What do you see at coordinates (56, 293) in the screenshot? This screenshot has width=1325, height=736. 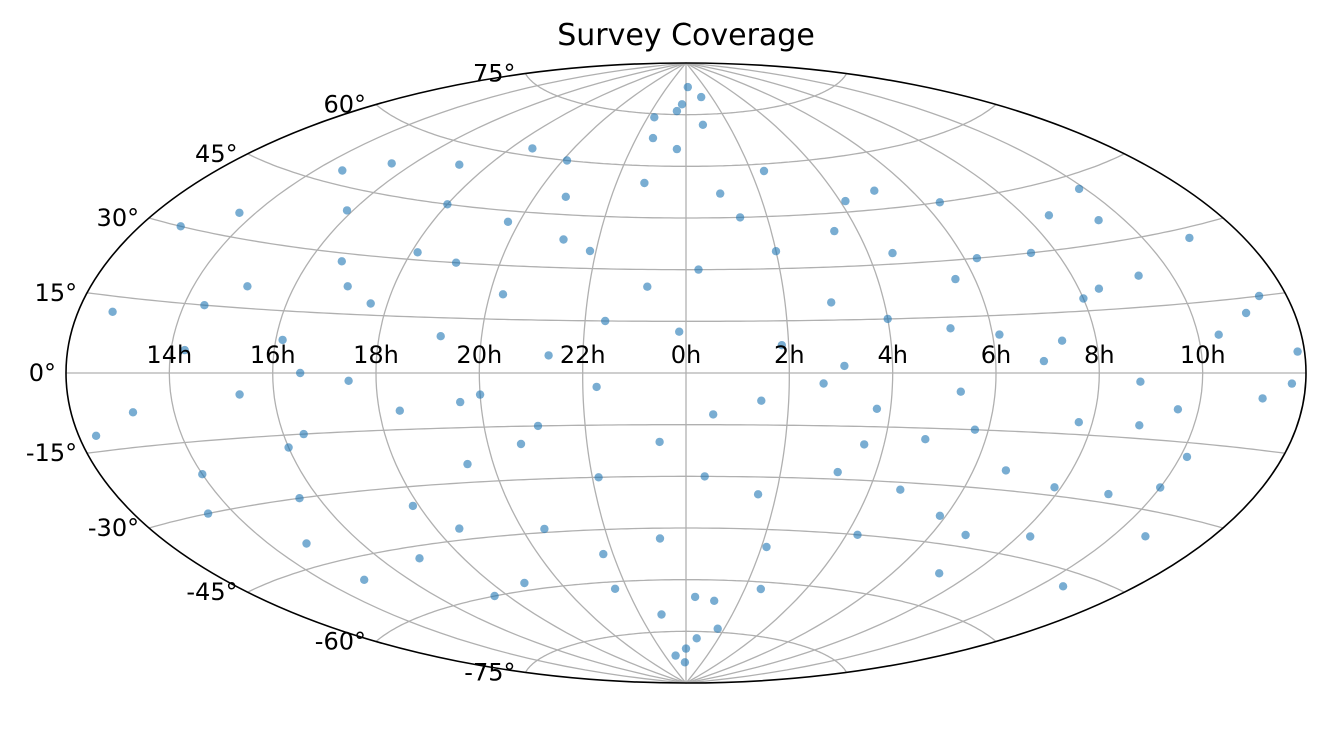 I see `dec-tick-label: 15°` at bounding box center [56, 293].